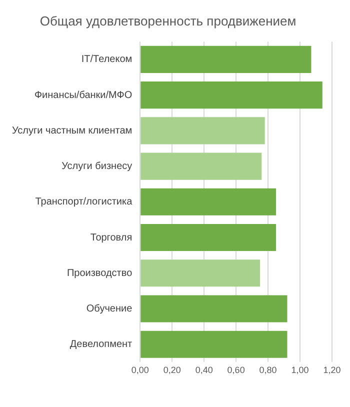  What do you see at coordinates (268, 370) in the screenshot?
I see `x-tick-label: 0,80` at bounding box center [268, 370].